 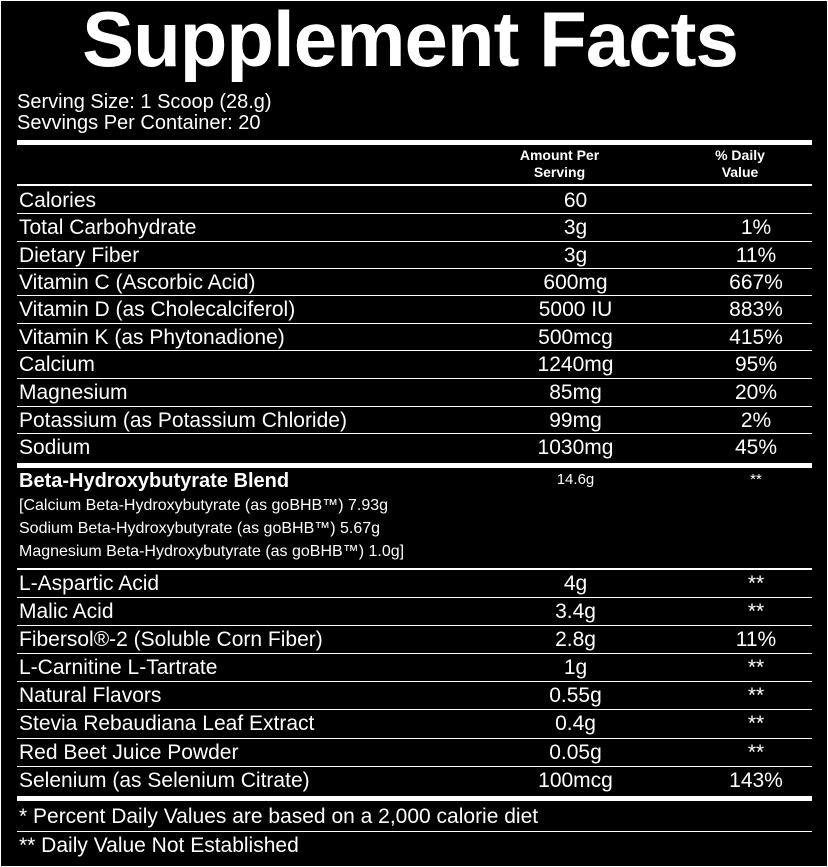 What do you see at coordinates (414, 392) in the screenshot?
I see `nutrient-row: Magnesium 85mg 20%` at bounding box center [414, 392].